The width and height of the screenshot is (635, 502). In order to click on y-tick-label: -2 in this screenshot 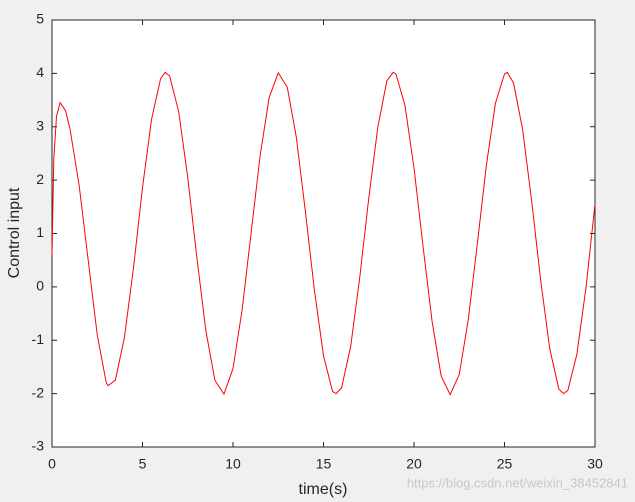, I will do `click(38, 392)`.